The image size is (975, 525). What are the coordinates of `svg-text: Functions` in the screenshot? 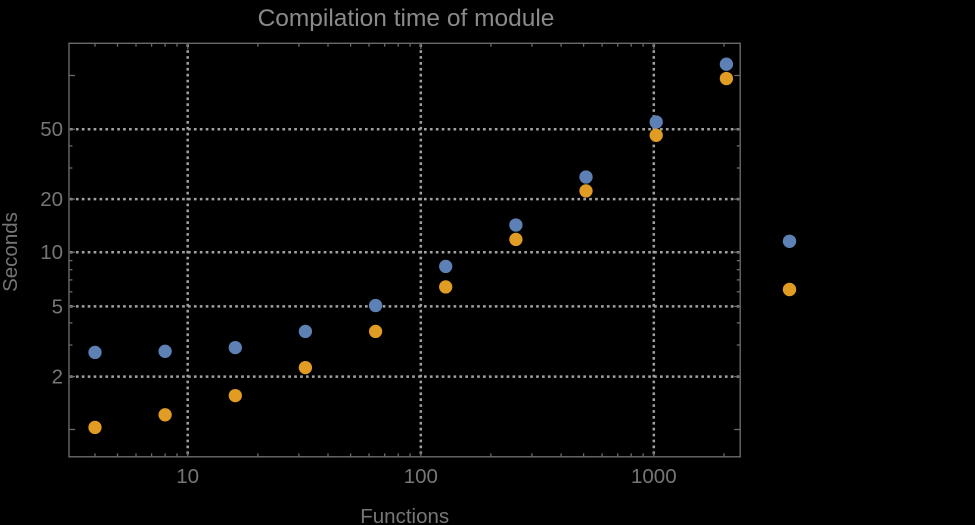 It's located at (404, 515).